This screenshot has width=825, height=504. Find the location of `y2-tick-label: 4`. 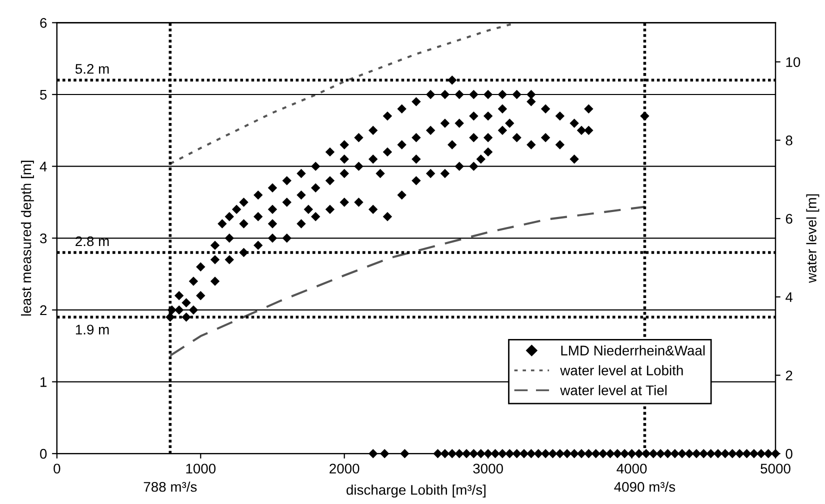

y2-tick-label: 4 is located at coordinates (789, 297).